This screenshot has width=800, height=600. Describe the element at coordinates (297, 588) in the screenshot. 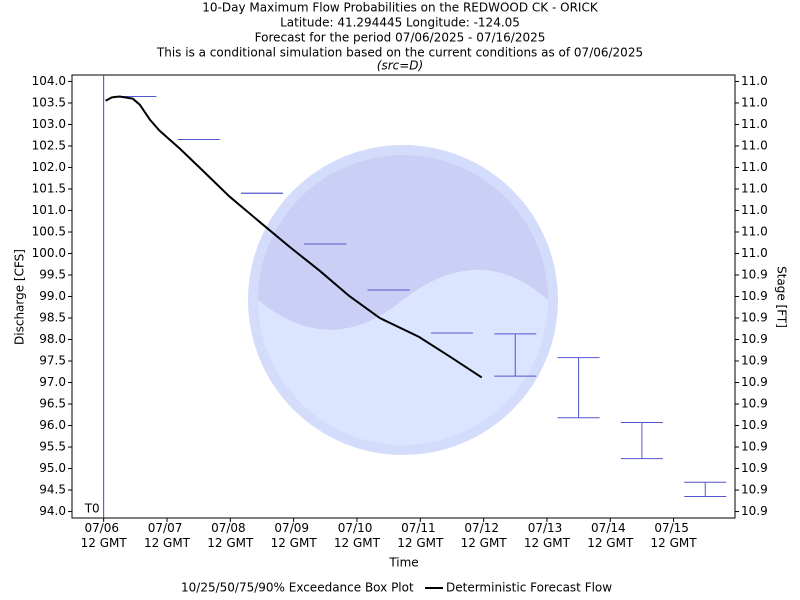

I see `legend-label: 10/25/50/75/90% Exceedance Box Plot` at that location.